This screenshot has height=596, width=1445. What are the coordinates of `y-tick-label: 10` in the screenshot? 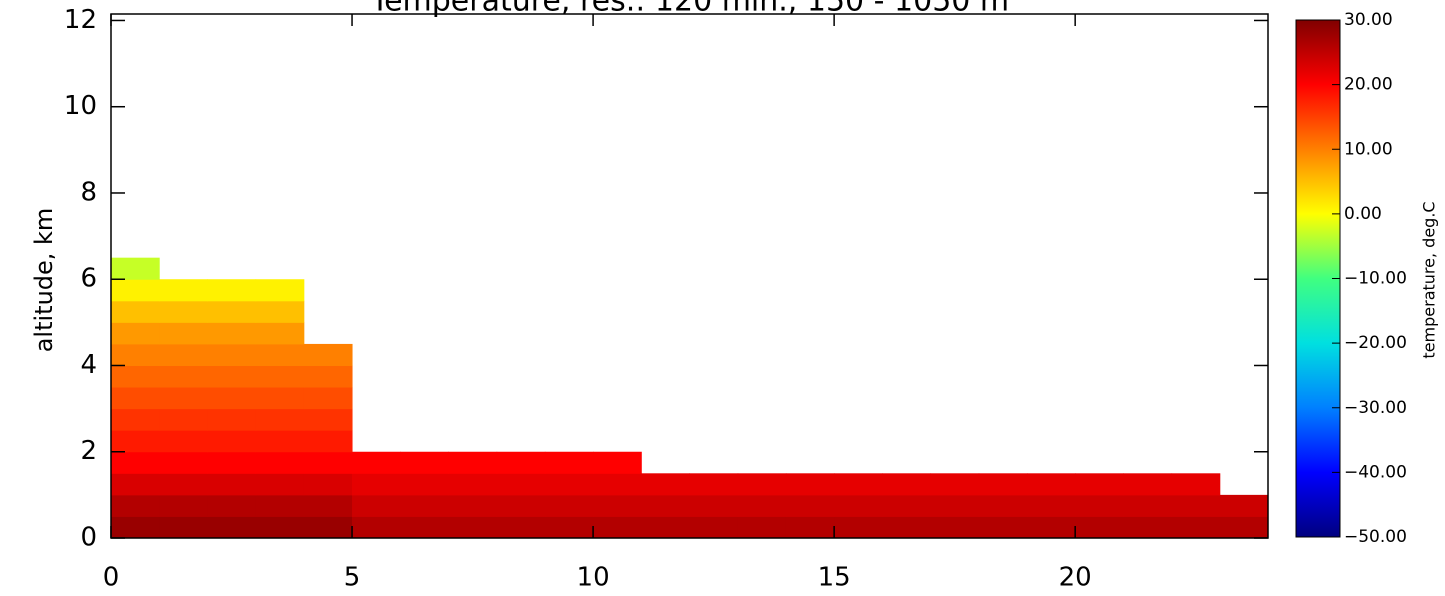 It's located at (80, 106).